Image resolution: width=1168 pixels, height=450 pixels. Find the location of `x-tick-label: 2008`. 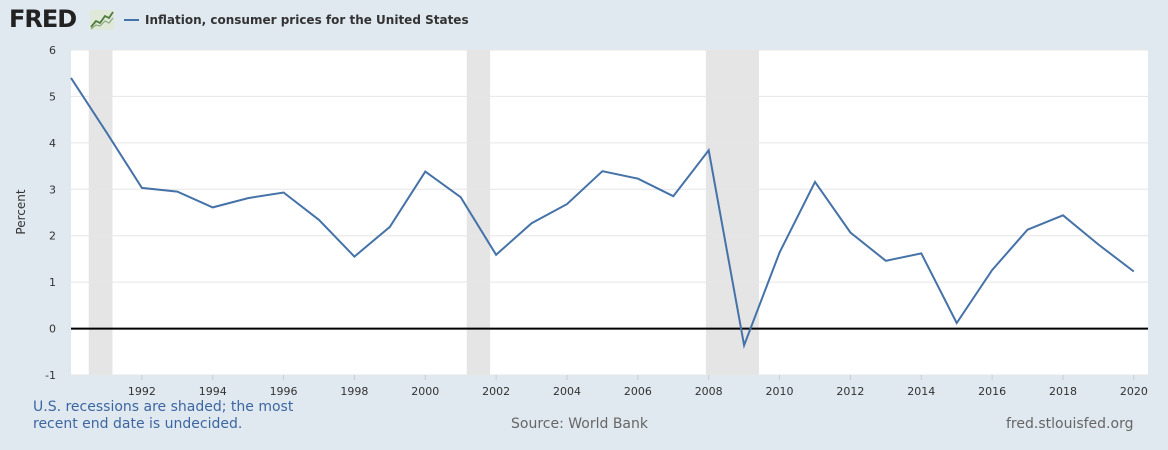

x-tick-label: 2008 is located at coordinates (709, 391).